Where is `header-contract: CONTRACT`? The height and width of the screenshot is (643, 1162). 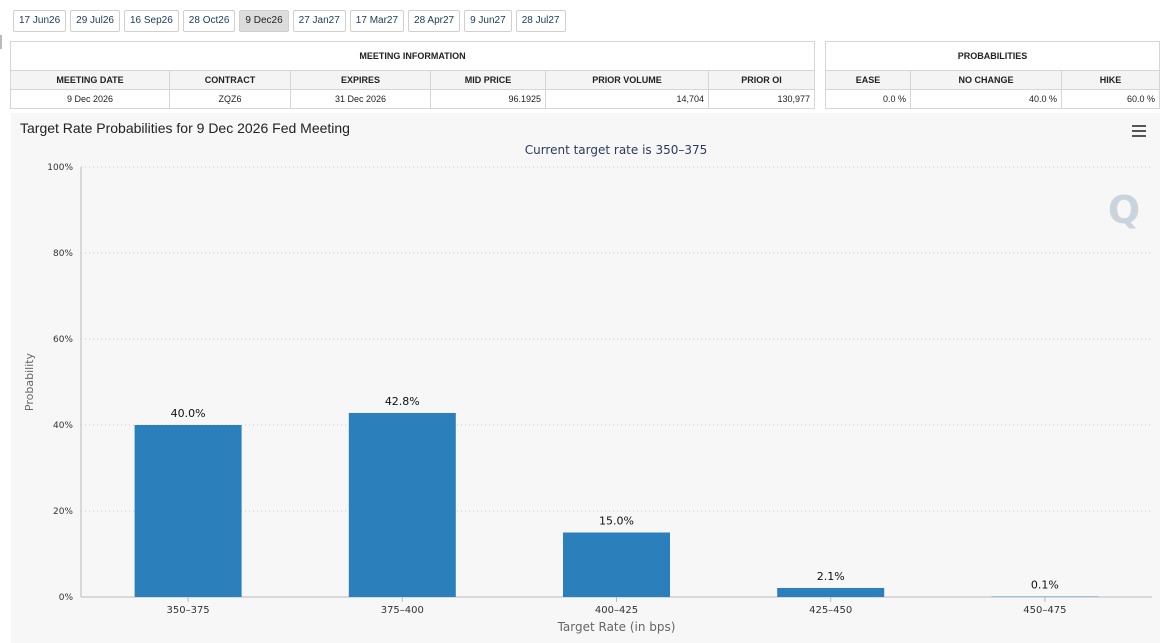
header-contract: CONTRACT is located at coordinates (230, 80).